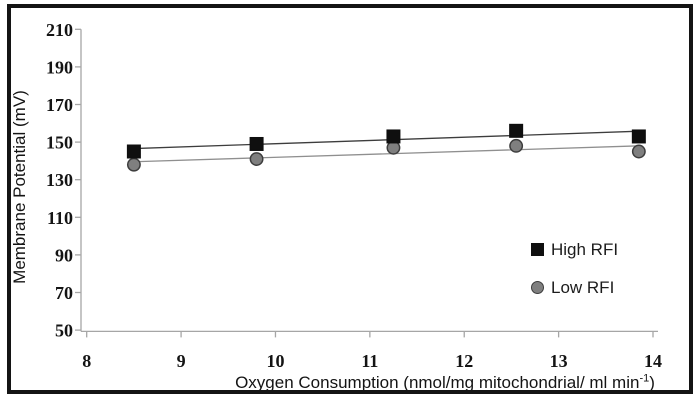 The image size is (700, 400). What do you see at coordinates (59, 143) in the screenshot?
I see `y-tick-label: 150` at bounding box center [59, 143].